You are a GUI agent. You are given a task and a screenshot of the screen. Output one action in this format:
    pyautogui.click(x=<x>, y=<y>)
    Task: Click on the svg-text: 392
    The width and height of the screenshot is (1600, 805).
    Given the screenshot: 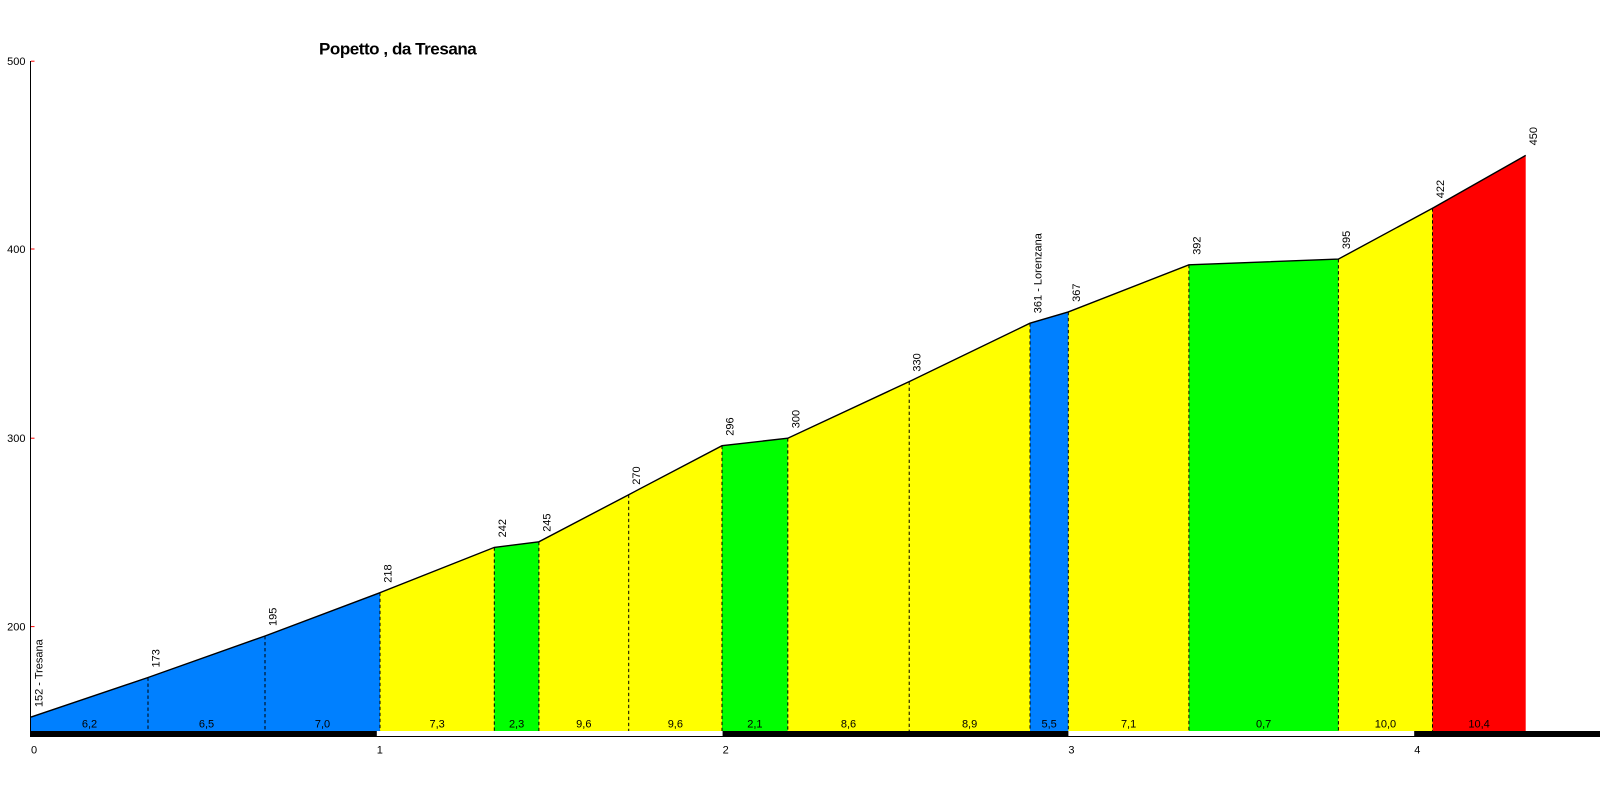 What is the action you would take?
    pyautogui.click(x=1197, y=245)
    